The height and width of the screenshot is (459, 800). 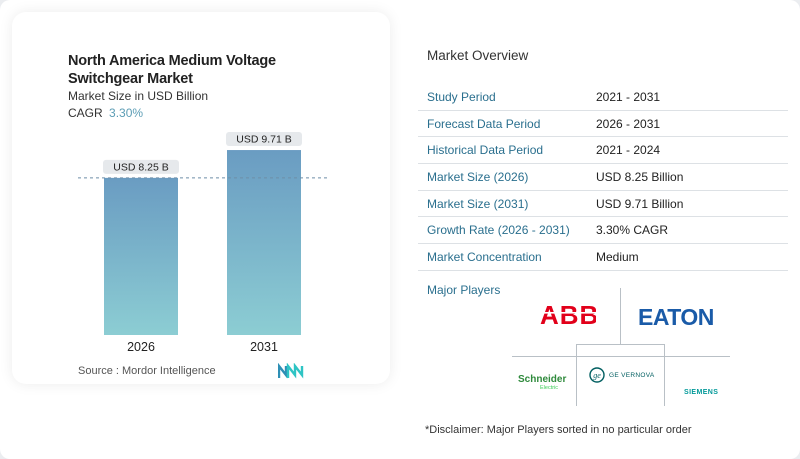 I want to click on overview-label: Study Period, so click(x=461, y=97).